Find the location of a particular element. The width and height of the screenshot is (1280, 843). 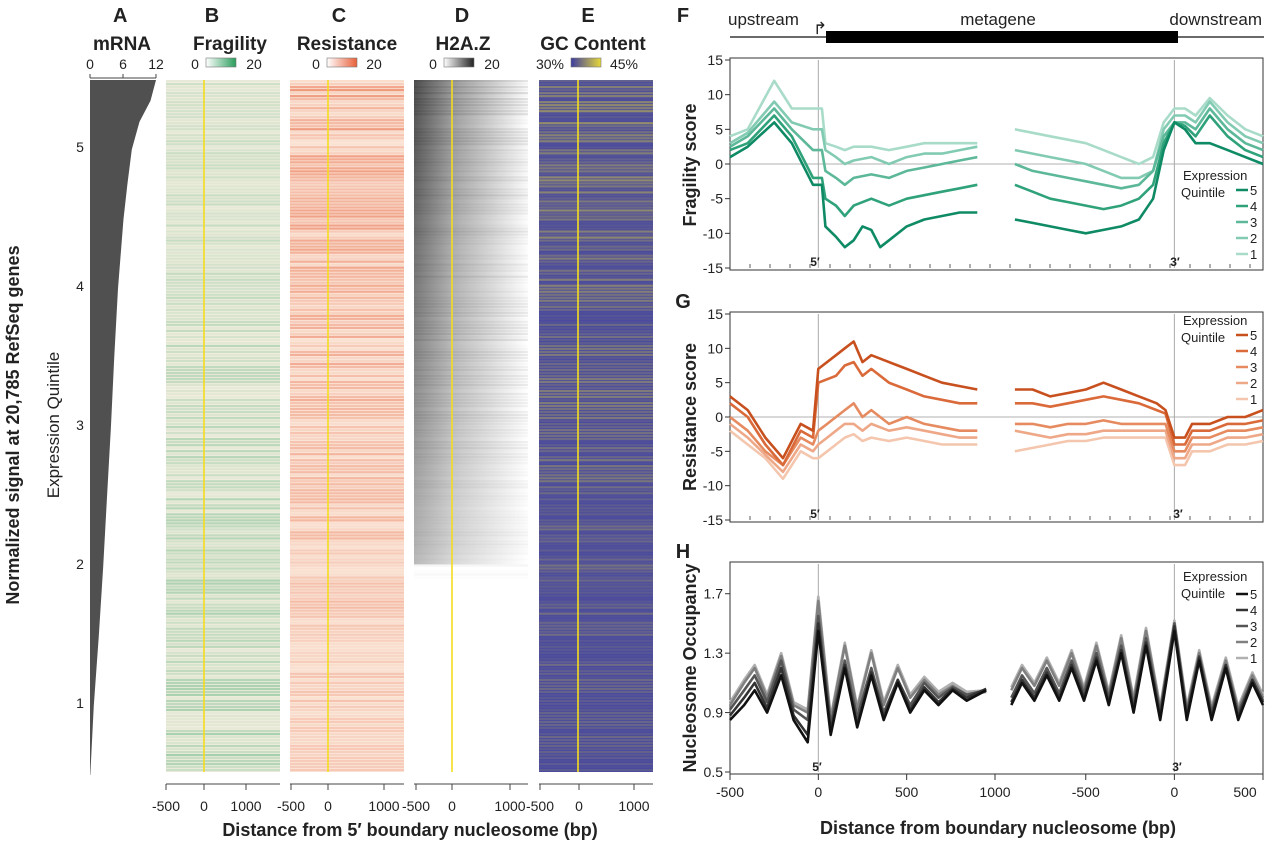

y-tick-label: 5 is located at coordinates (719, 383).